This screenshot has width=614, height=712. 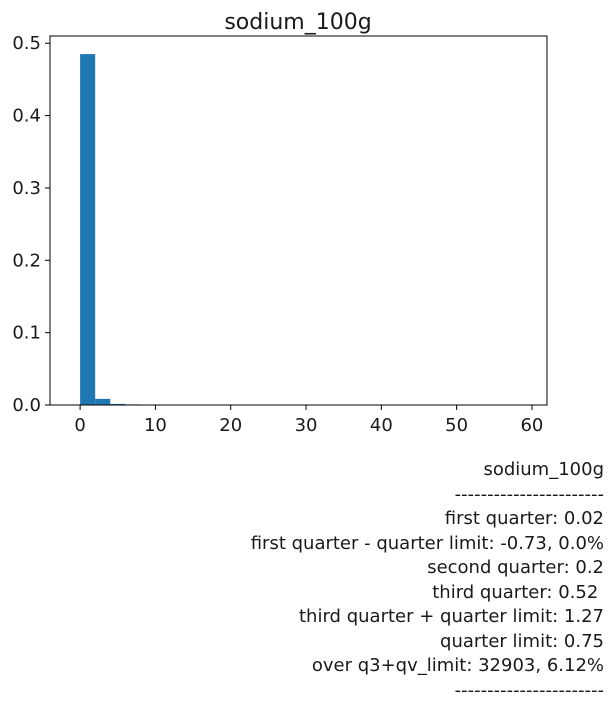 I want to click on x-axis: 0 10 20 30 40 50 60, so click(x=308, y=420).